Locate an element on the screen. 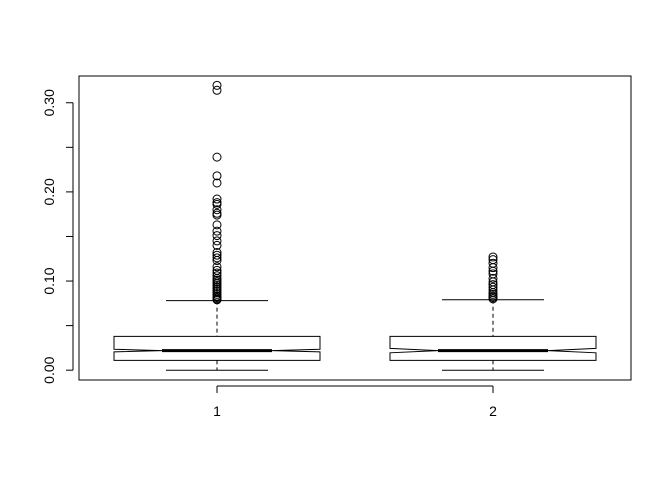  y-tick-label: 0.00 is located at coordinates (49, 369).